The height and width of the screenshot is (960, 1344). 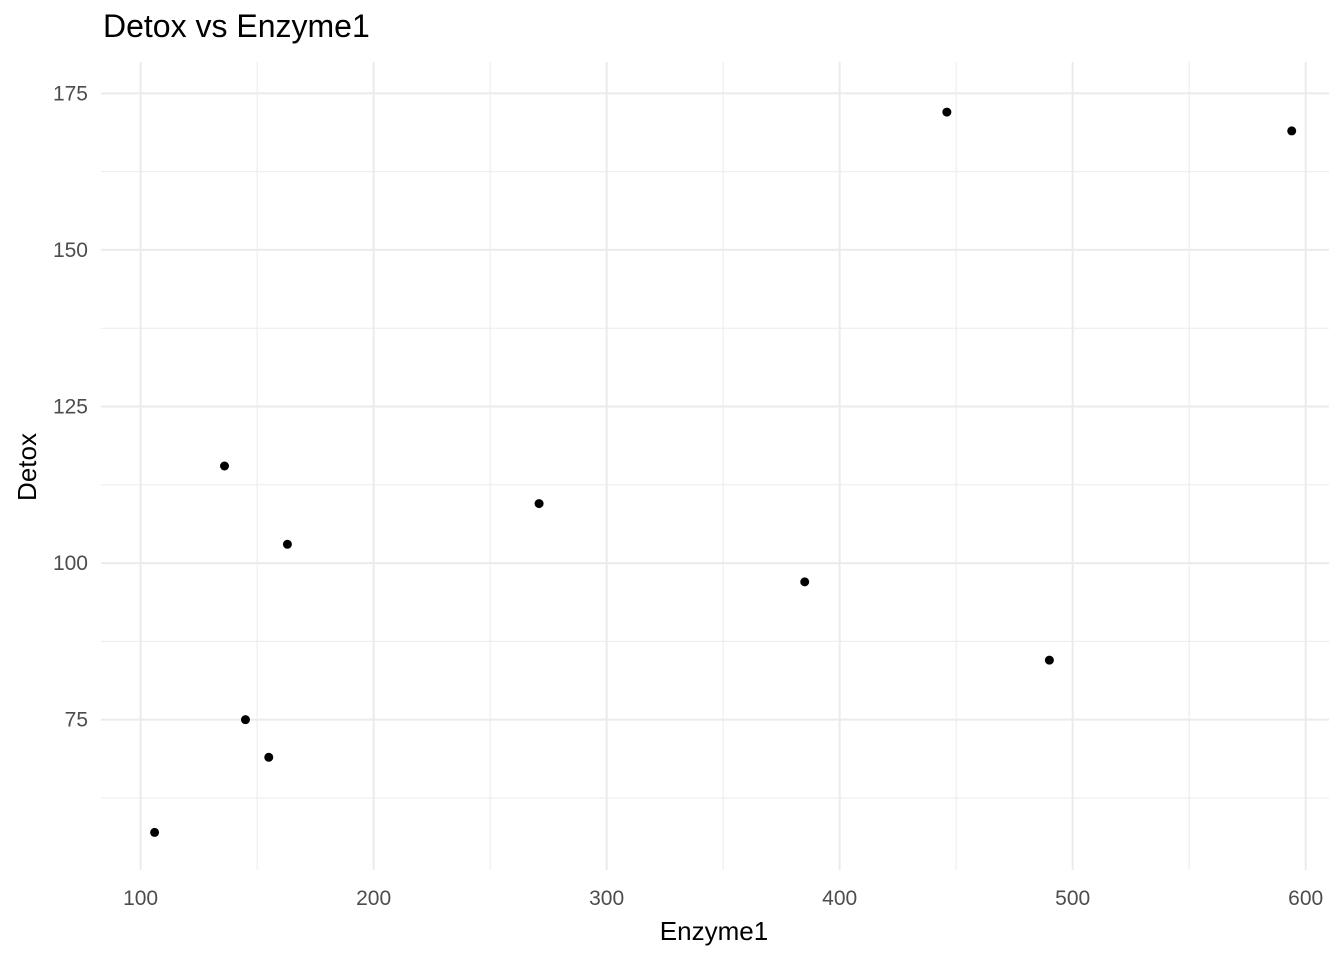 I want to click on x-tick-label: 400, so click(x=839, y=898).